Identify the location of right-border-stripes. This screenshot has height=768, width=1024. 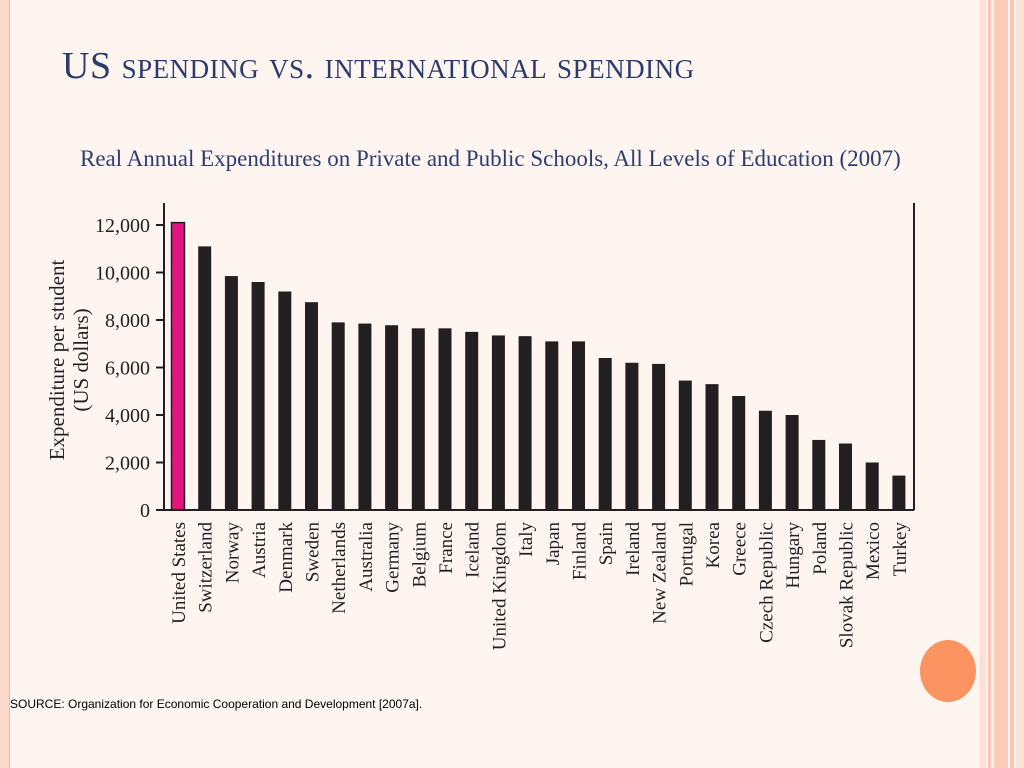
(1002, 384).